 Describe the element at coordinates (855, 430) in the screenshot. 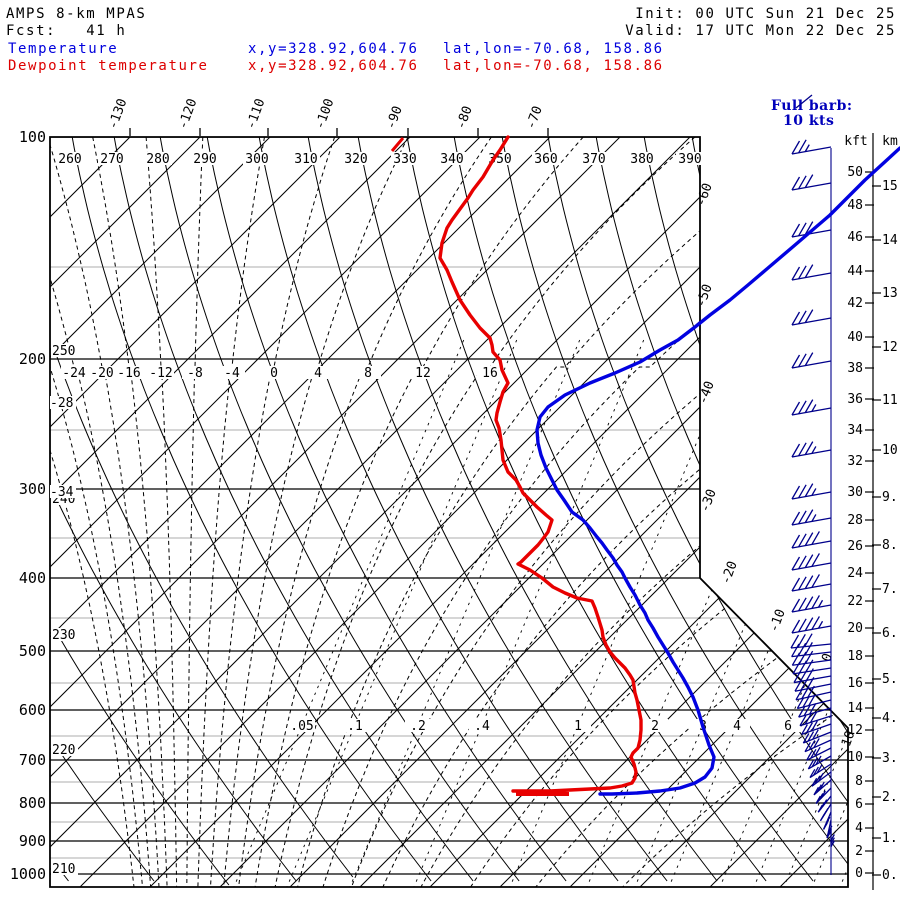

I see `svg-text: 34` at that location.